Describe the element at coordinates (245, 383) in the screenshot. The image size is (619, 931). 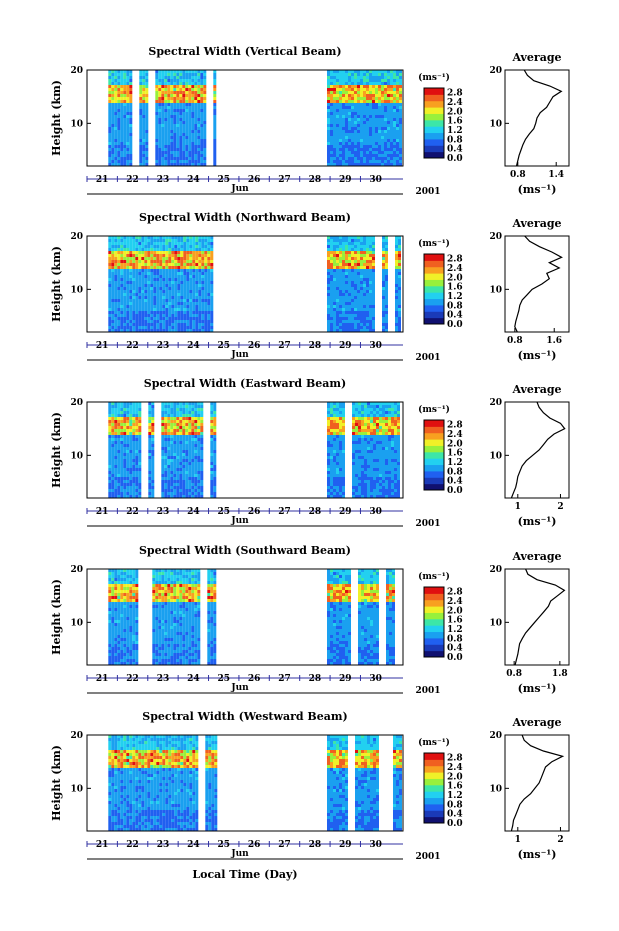
I see `panel-title: Spectral Width (Eastward Beam)` at that location.